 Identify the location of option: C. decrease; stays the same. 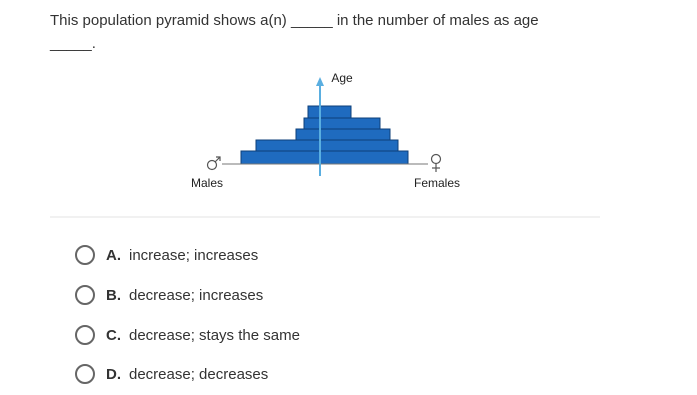
(187, 335).